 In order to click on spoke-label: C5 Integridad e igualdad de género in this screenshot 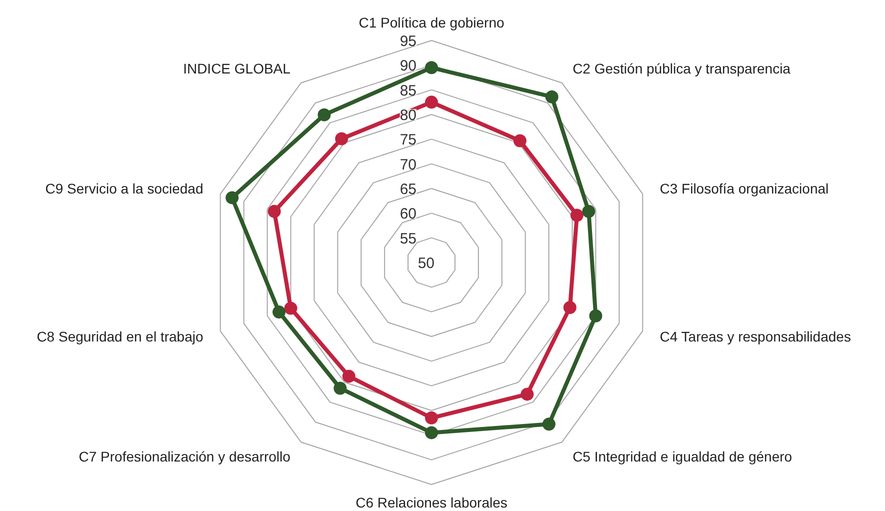, I will do `click(682, 456)`.